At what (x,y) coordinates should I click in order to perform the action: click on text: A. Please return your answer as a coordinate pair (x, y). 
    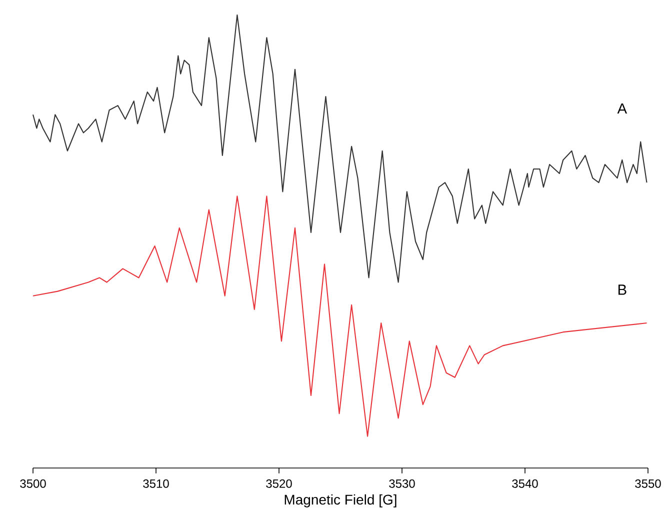
    Looking at the image, I should click on (622, 108).